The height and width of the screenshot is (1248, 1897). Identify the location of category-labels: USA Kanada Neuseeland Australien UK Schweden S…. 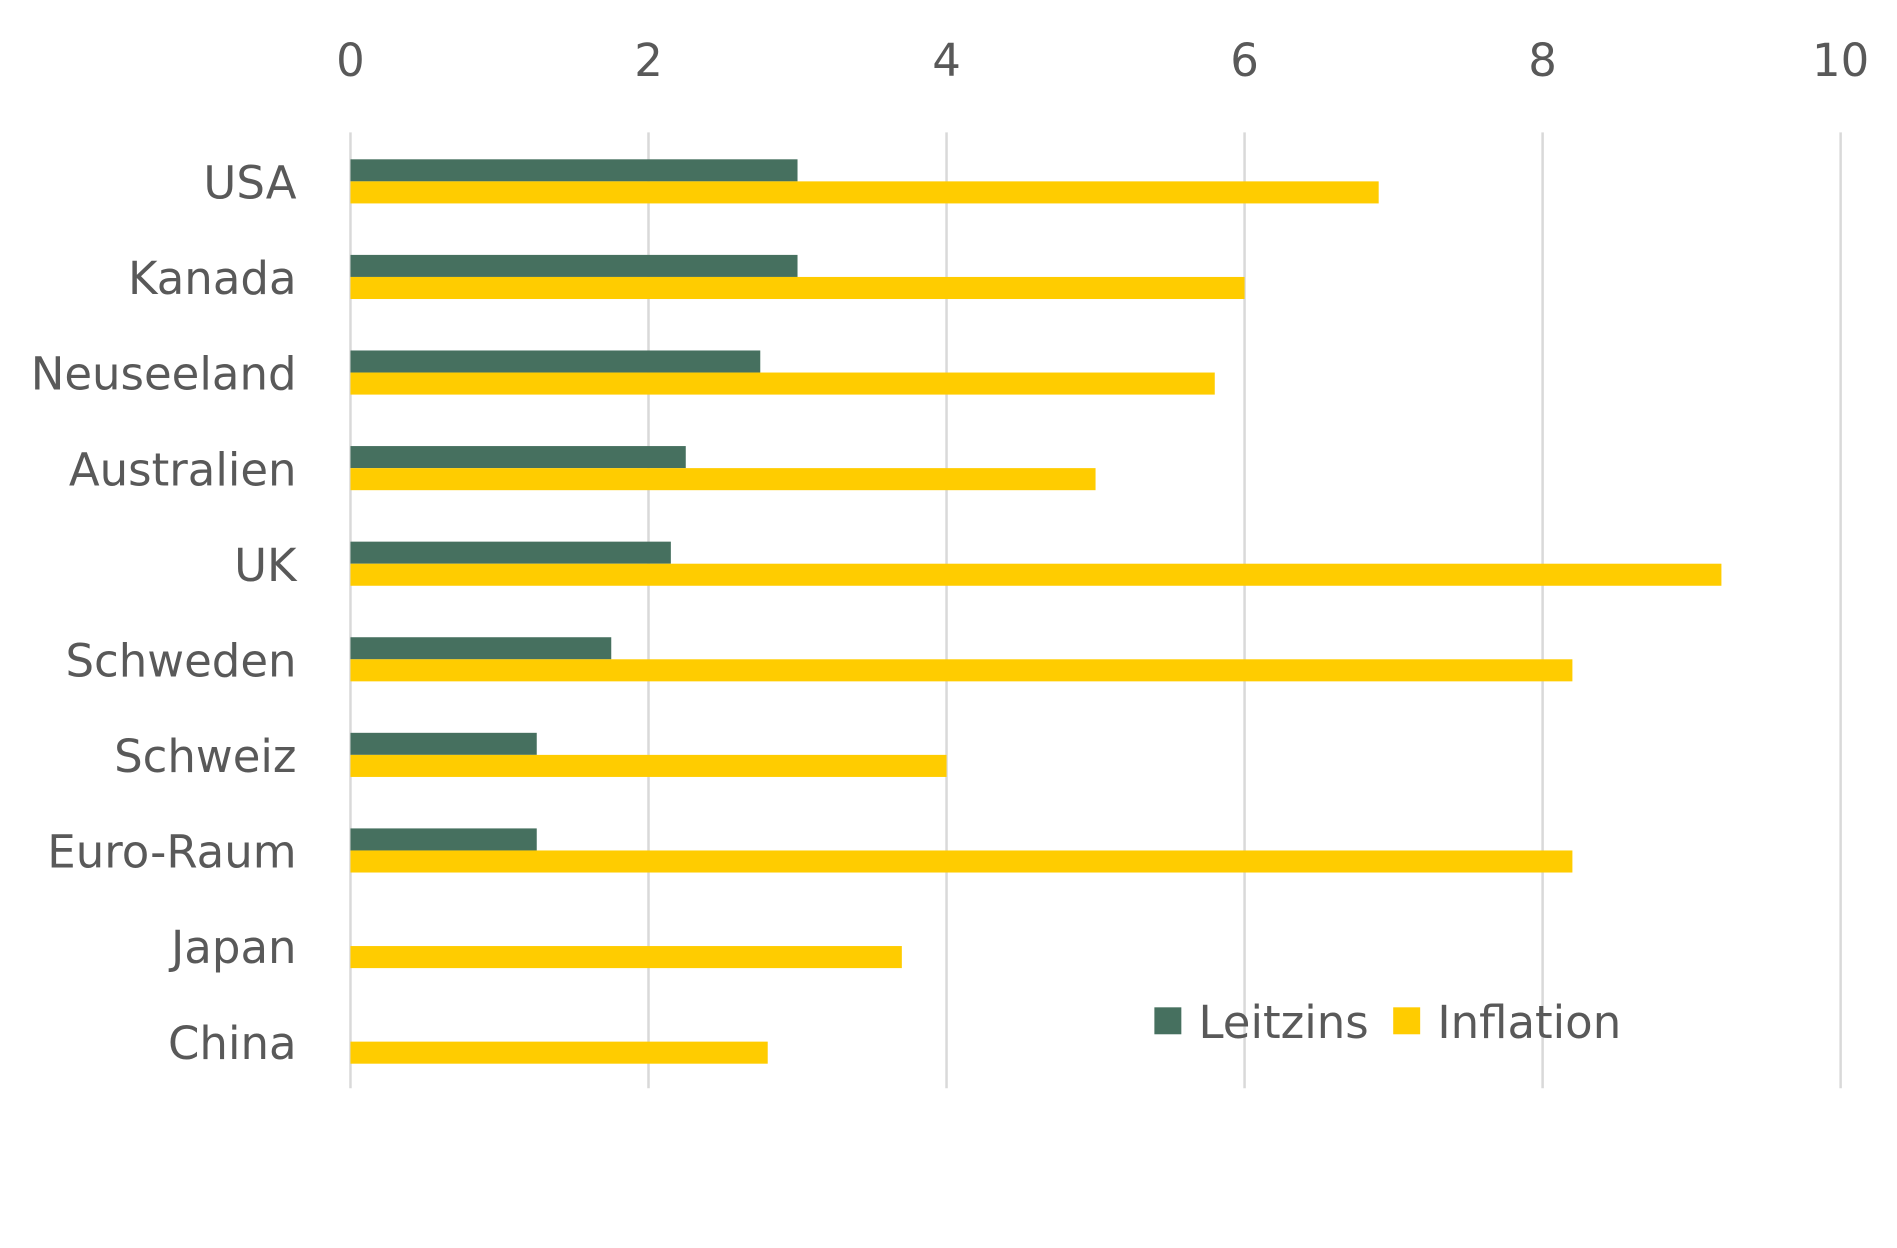
(164, 613).